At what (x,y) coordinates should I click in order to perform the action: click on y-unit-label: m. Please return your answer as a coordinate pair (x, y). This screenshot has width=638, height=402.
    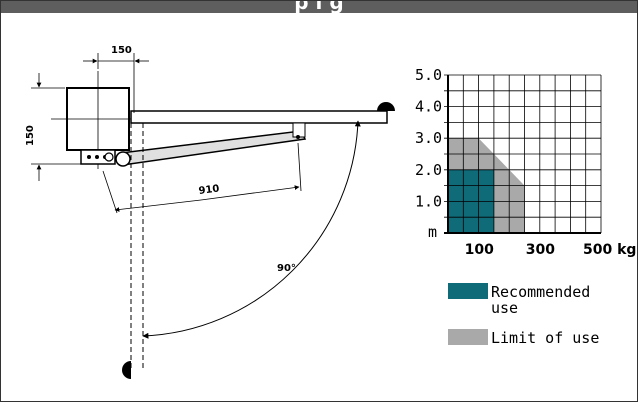
    Looking at the image, I should click on (432, 232).